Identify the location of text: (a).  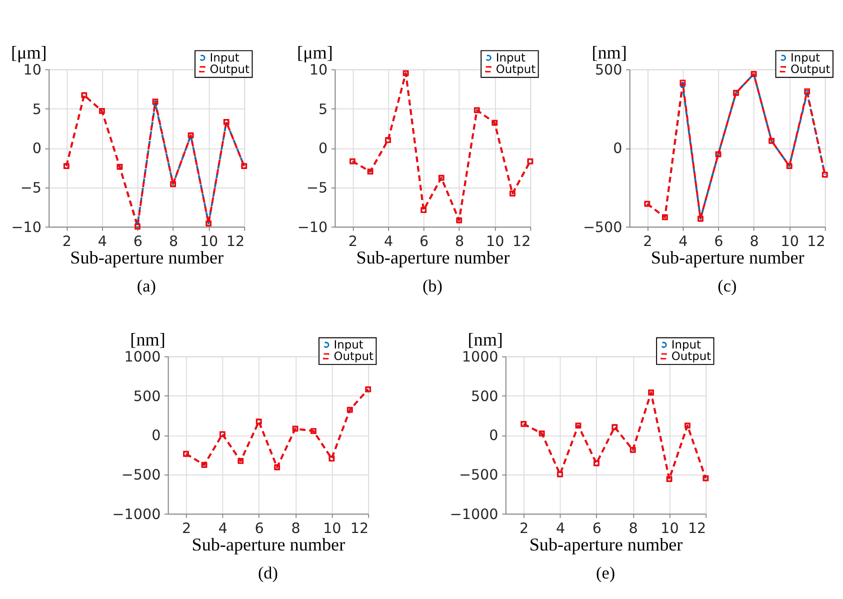
(146, 286).